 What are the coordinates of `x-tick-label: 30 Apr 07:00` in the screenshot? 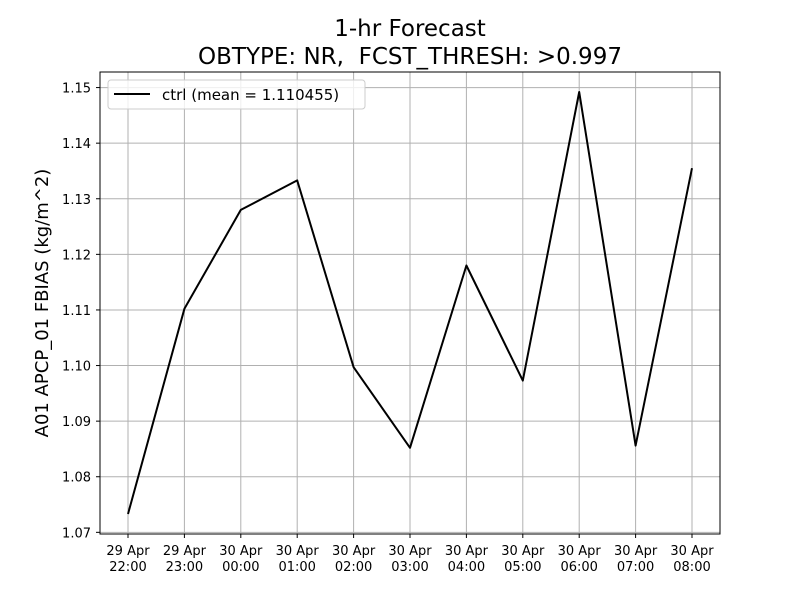 It's located at (636, 559).